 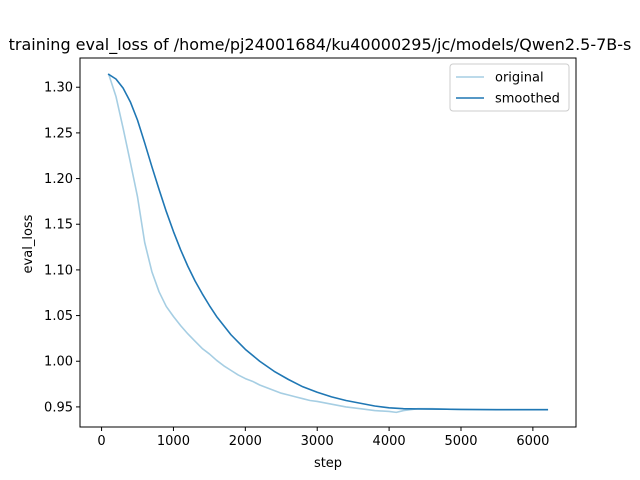 What do you see at coordinates (173, 441) in the screenshot?
I see `x-tick-label: 1000` at bounding box center [173, 441].